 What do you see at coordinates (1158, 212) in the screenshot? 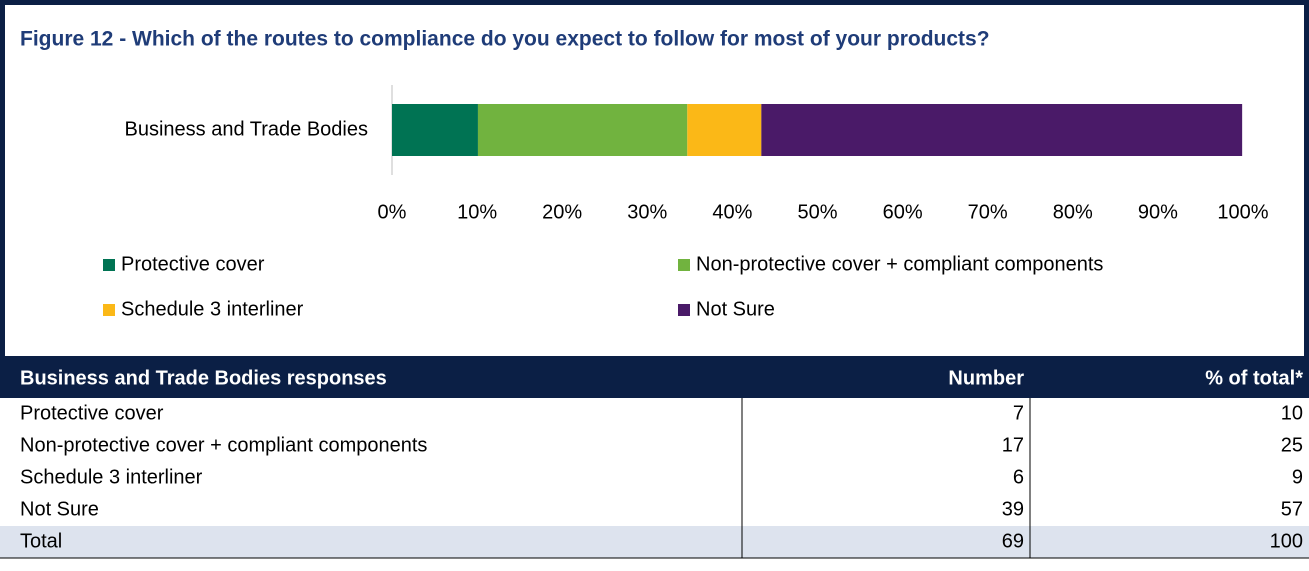
I see `x-tick-label: 90%` at bounding box center [1158, 212].